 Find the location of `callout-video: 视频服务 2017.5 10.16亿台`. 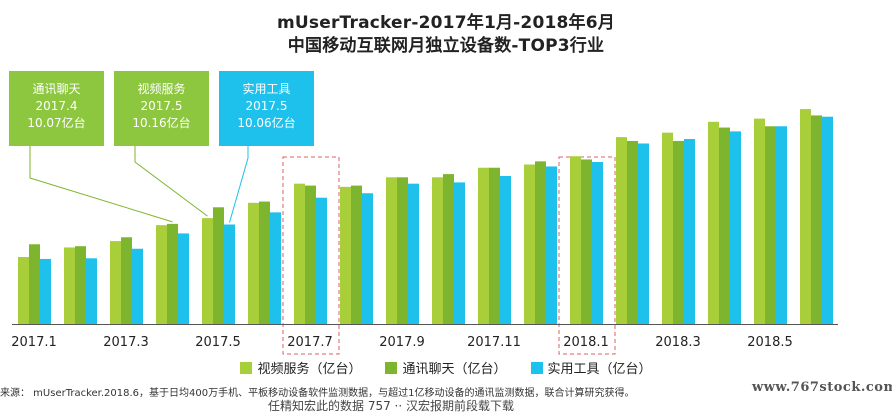

callout-video: 视频服务 2017.5 10.16亿台 is located at coordinates (161, 108).